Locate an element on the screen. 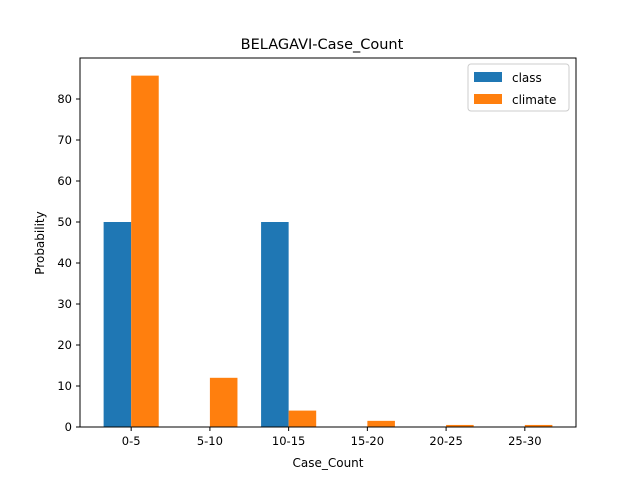  legend-swatch-climate is located at coordinates (488, 99).